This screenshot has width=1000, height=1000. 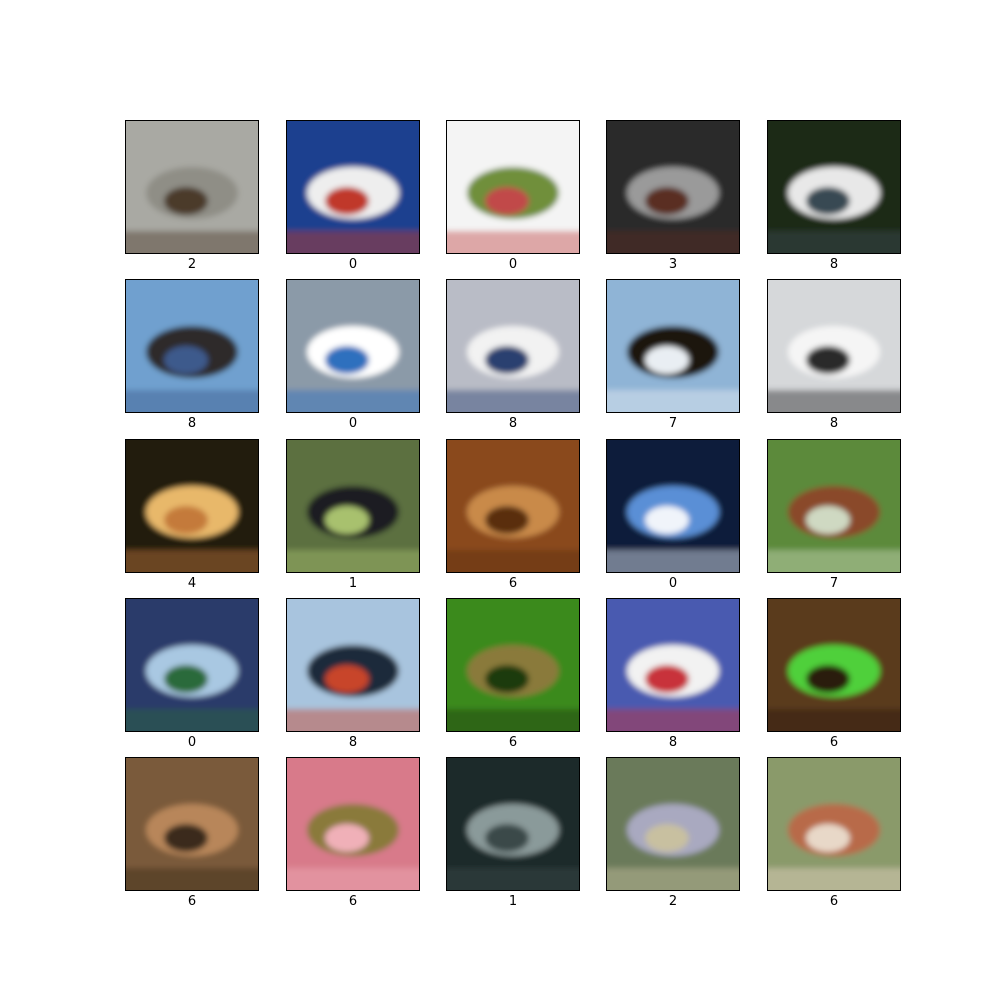 I want to click on grid-cell: 3, so click(x=673, y=196).